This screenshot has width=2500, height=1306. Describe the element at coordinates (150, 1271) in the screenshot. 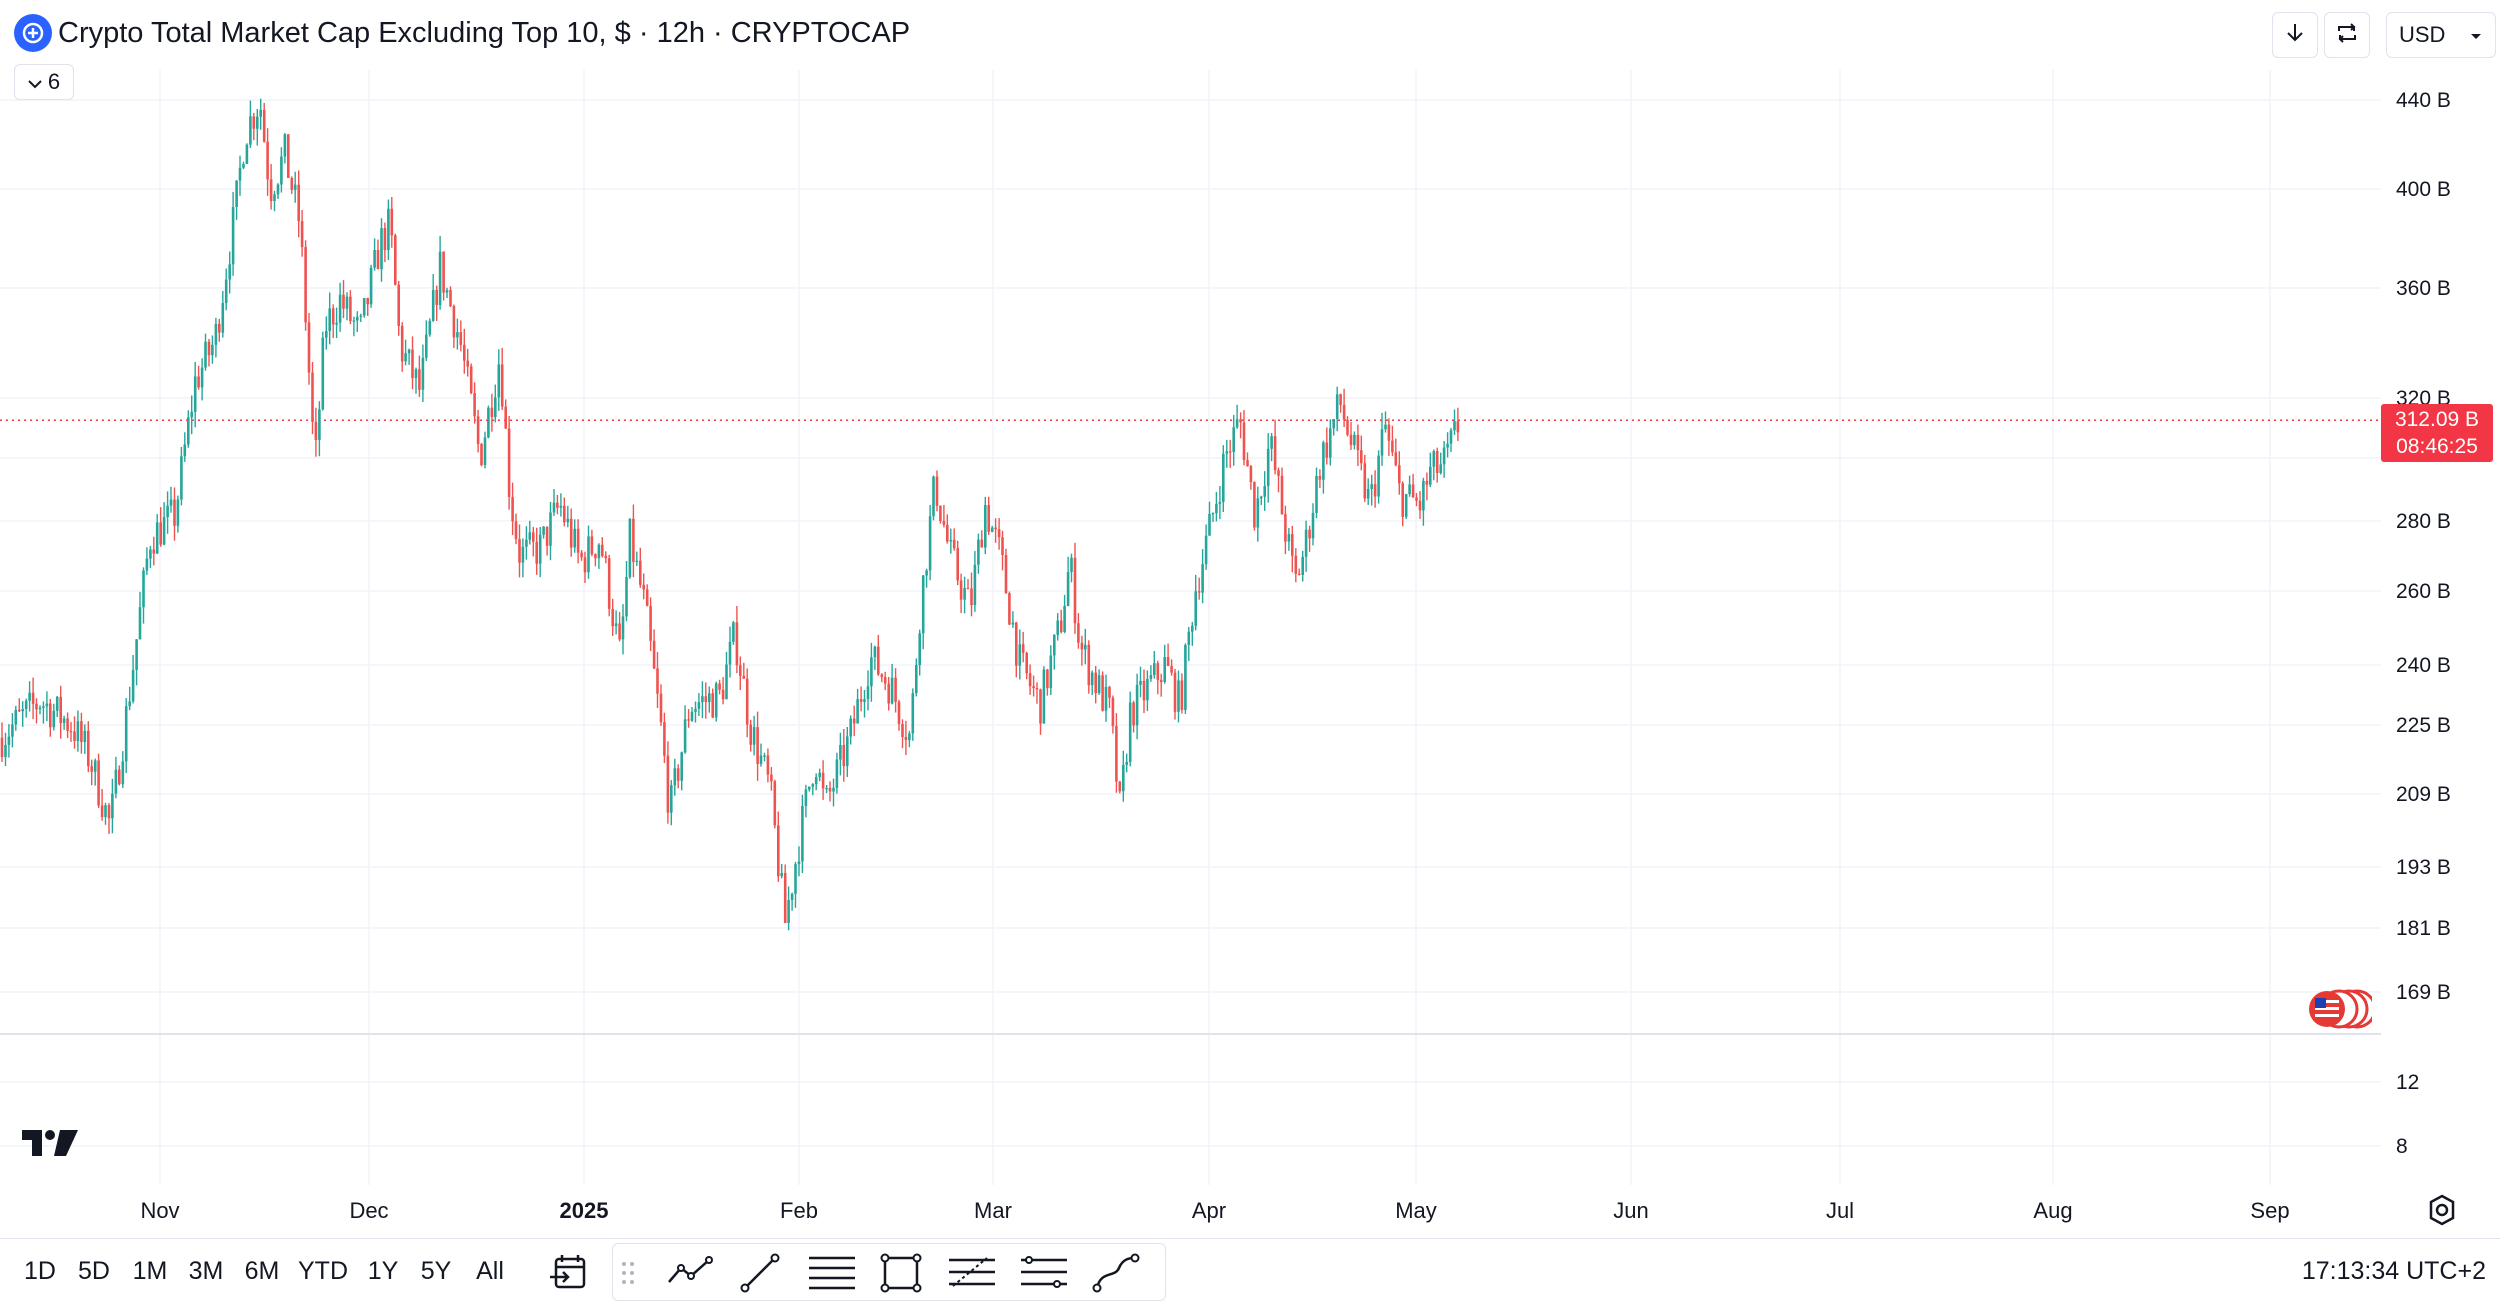

I see `range-1m: 1M` at that location.